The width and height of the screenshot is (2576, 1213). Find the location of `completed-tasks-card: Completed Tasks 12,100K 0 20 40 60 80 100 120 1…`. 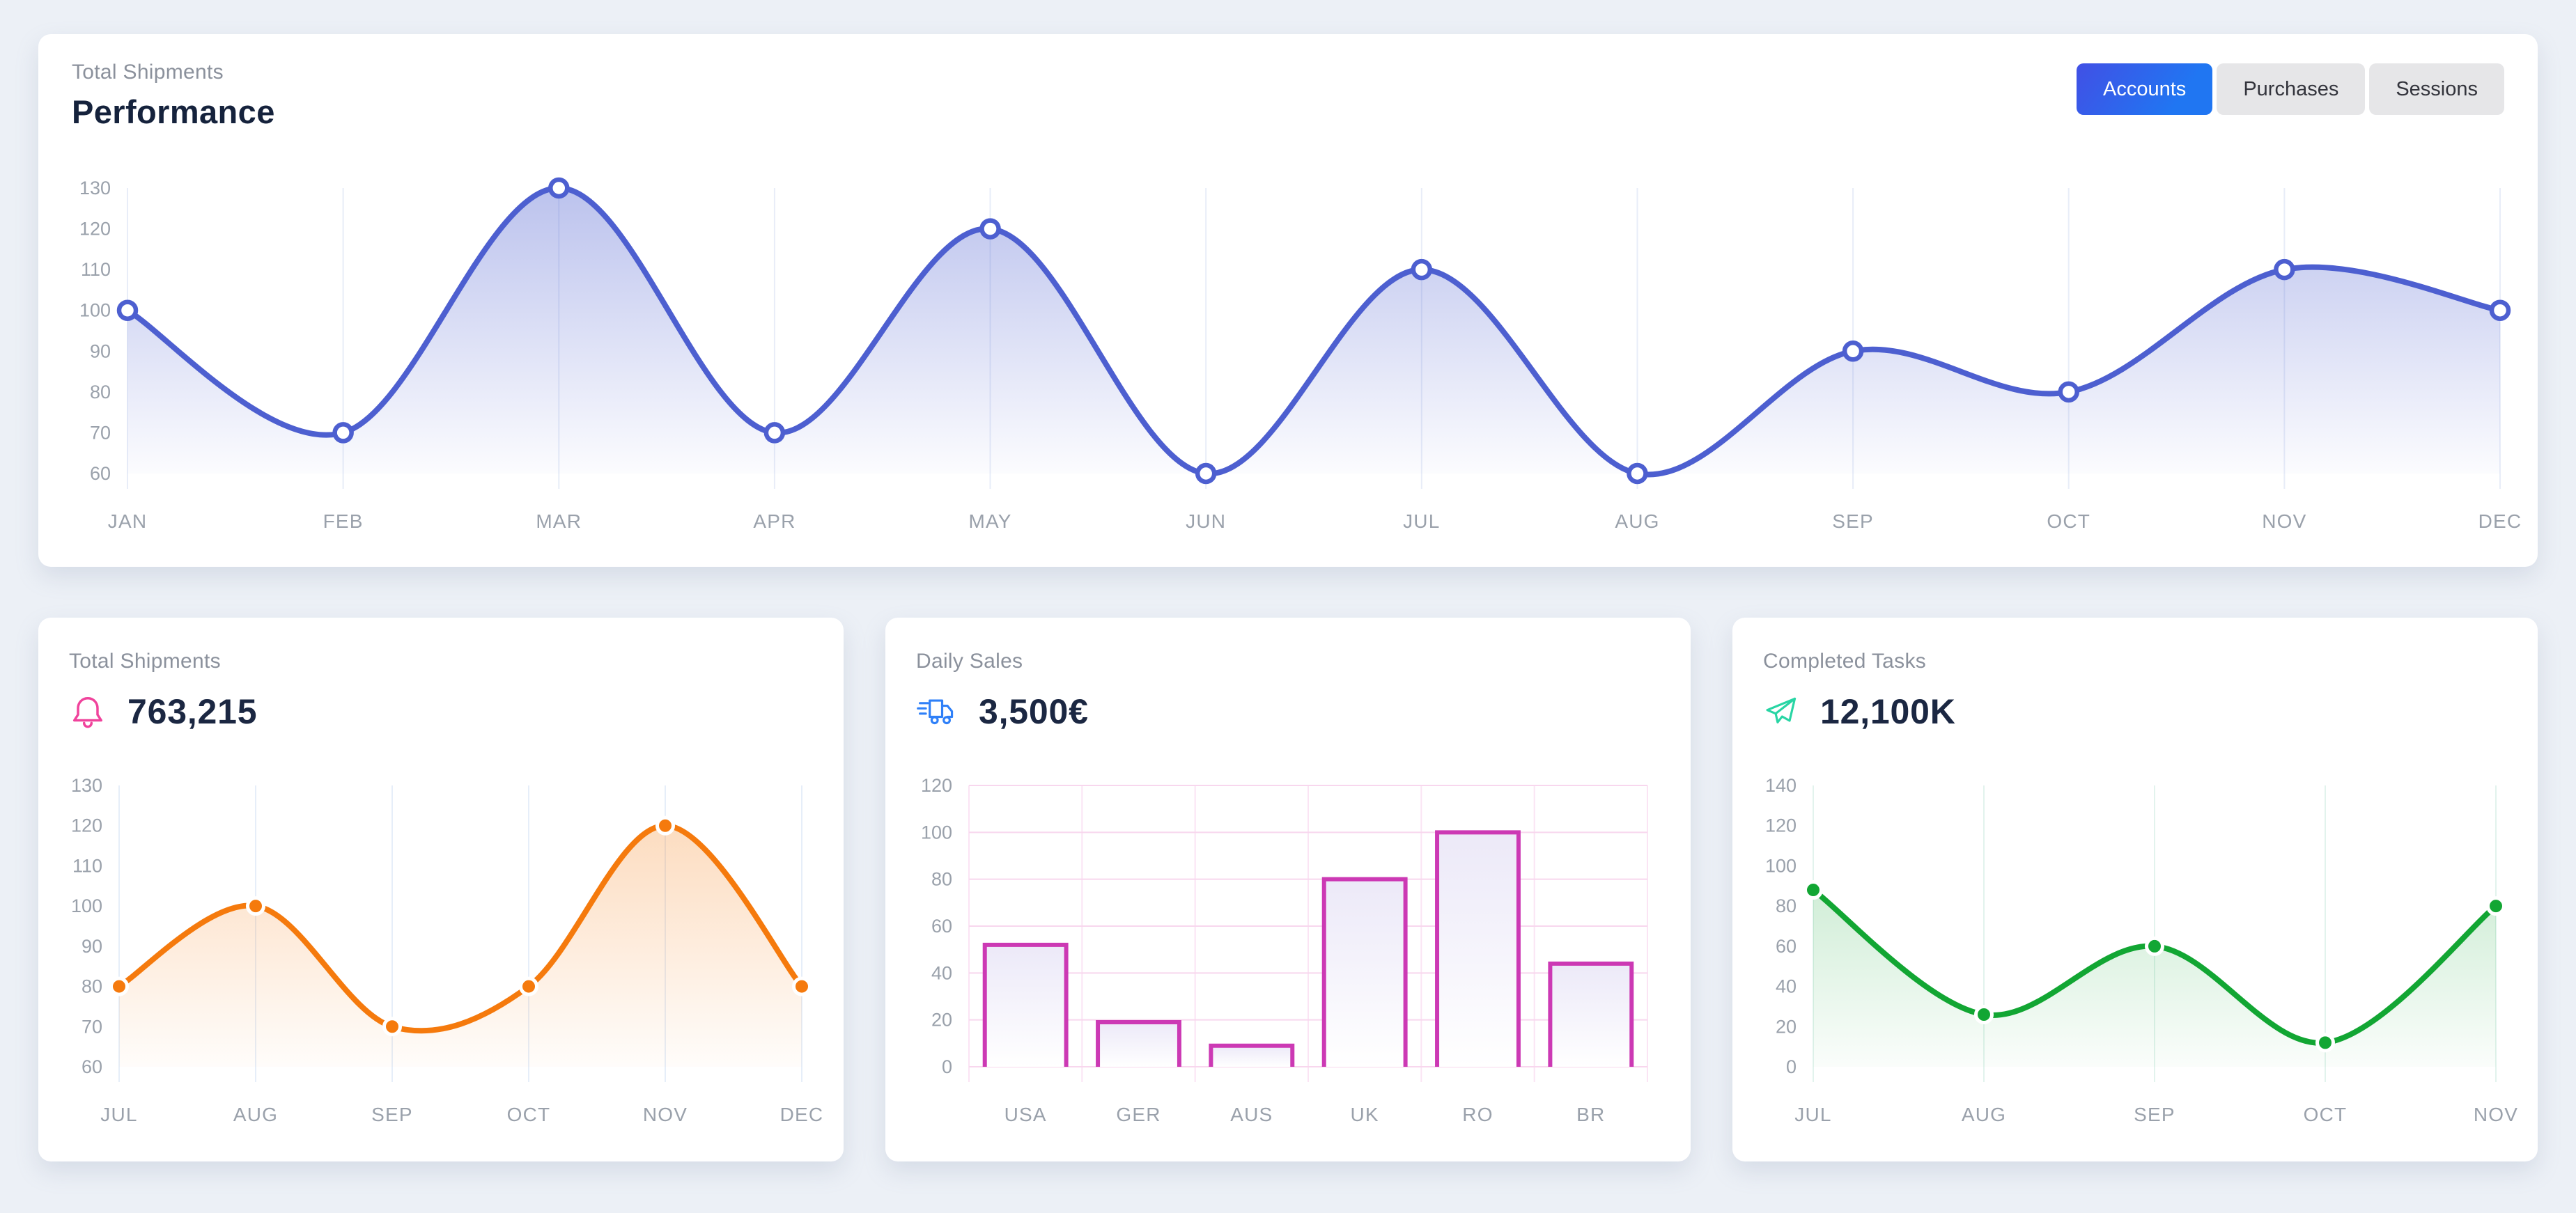

completed-tasks-card: Completed Tasks 12,100K 0 20 40 60 80 100 120 1… is located at coordinates (2135, 889).